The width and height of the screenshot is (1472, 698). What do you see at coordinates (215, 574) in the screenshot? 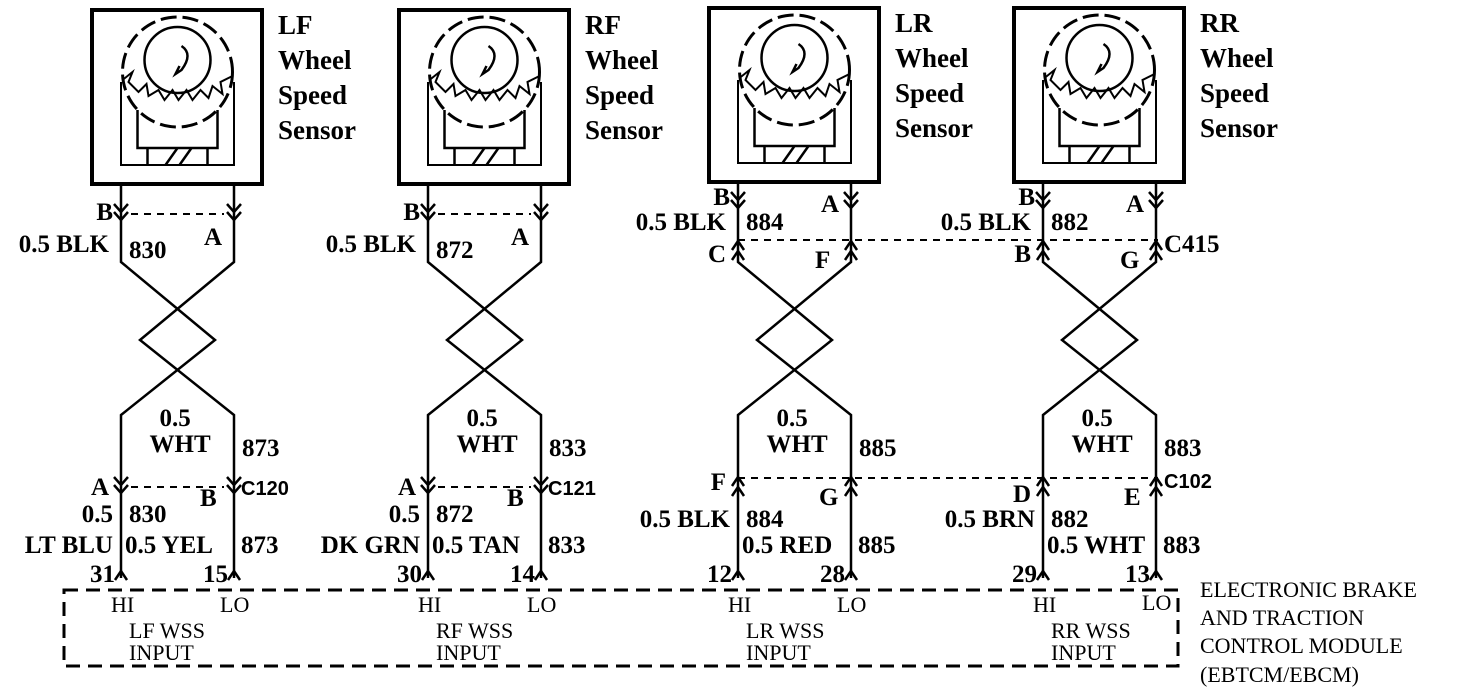
I see `terminal-number-label: 15` at bounding box center [215, 574].